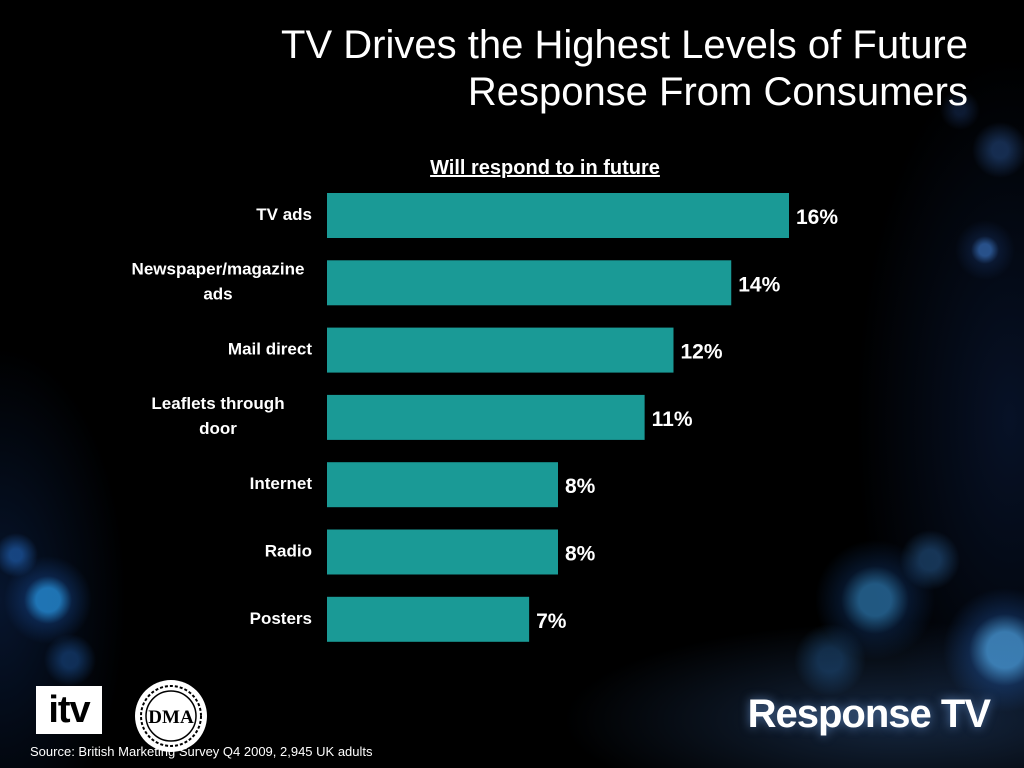 This screenshot has width=1024, height=768. Describe the element at coordinates (69, 710) in the screenshot. I see `itv-logo: itv` at that location.